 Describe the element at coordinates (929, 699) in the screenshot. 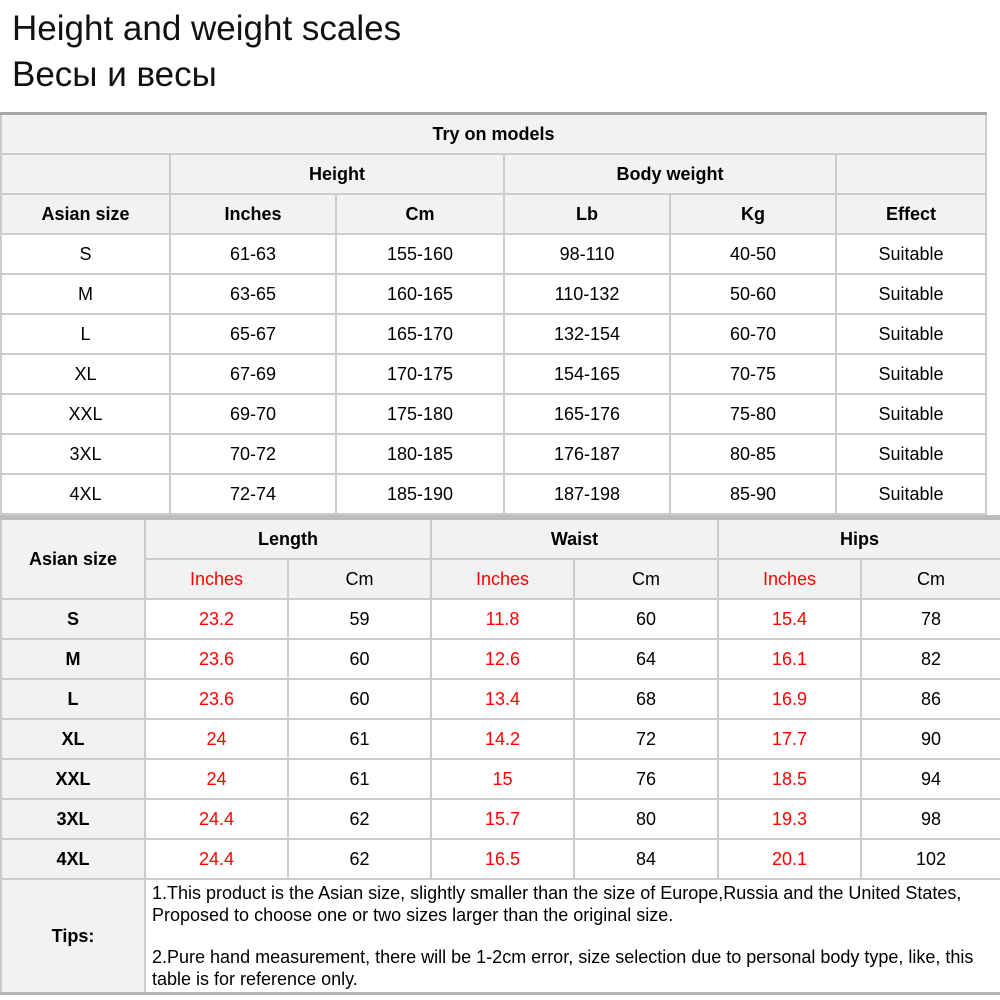

I see `cm-cell: 86` at that location.